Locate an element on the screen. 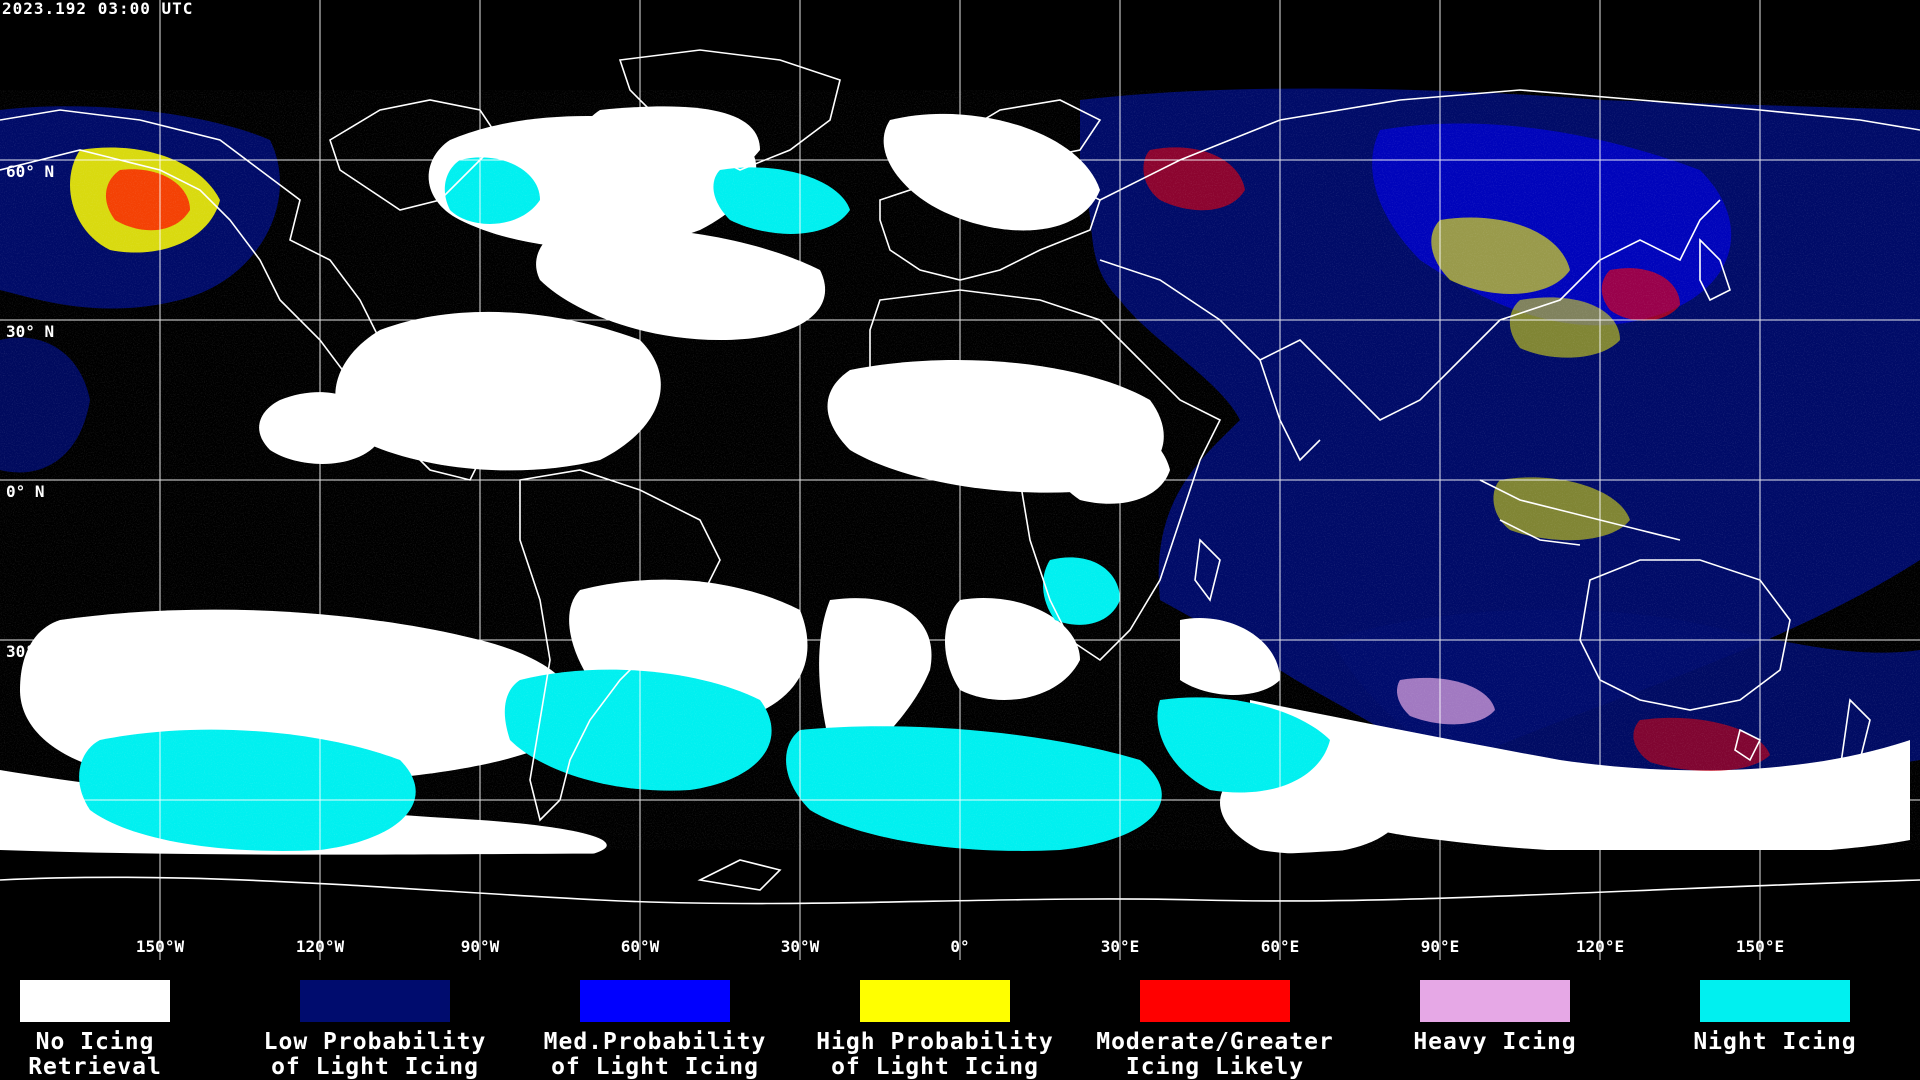 The height and width of the screenshot is (1080, 1920). legend-item-night-icing: Night Icing is located at coordinates (1775, 1017).